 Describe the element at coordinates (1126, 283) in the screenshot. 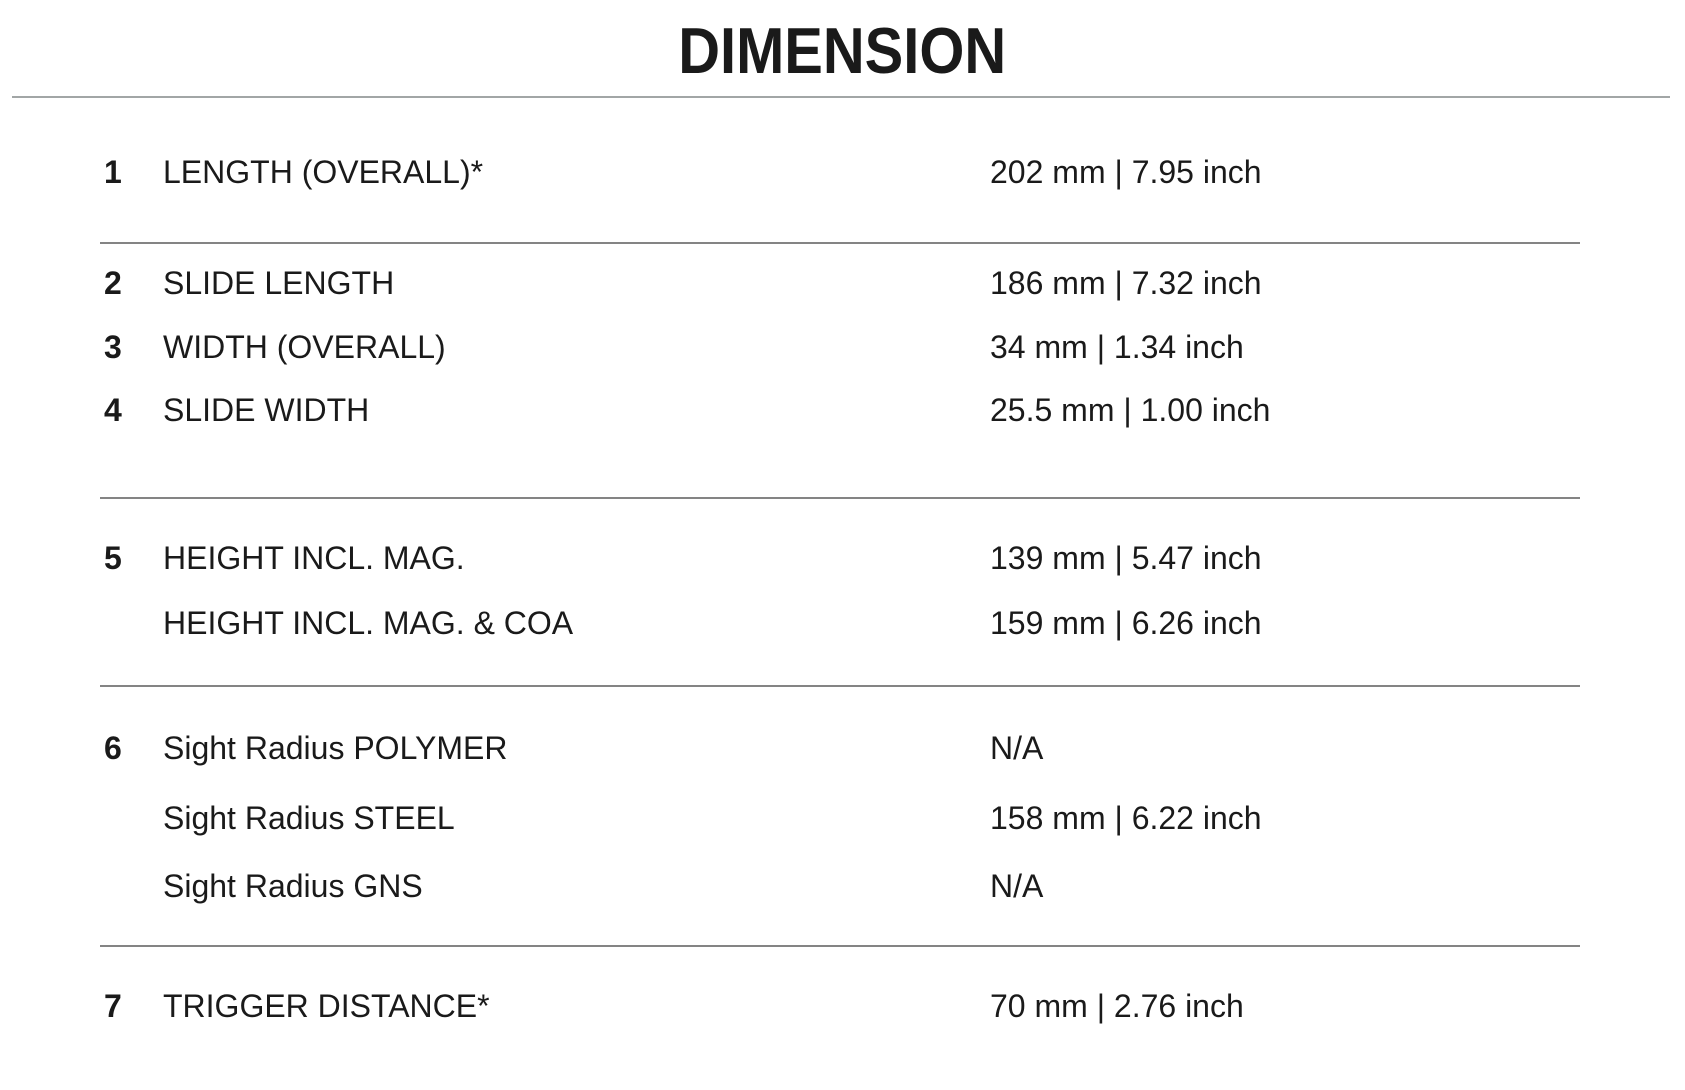

I see `spec-value: 186 mm | 7.32 inch` at that location.